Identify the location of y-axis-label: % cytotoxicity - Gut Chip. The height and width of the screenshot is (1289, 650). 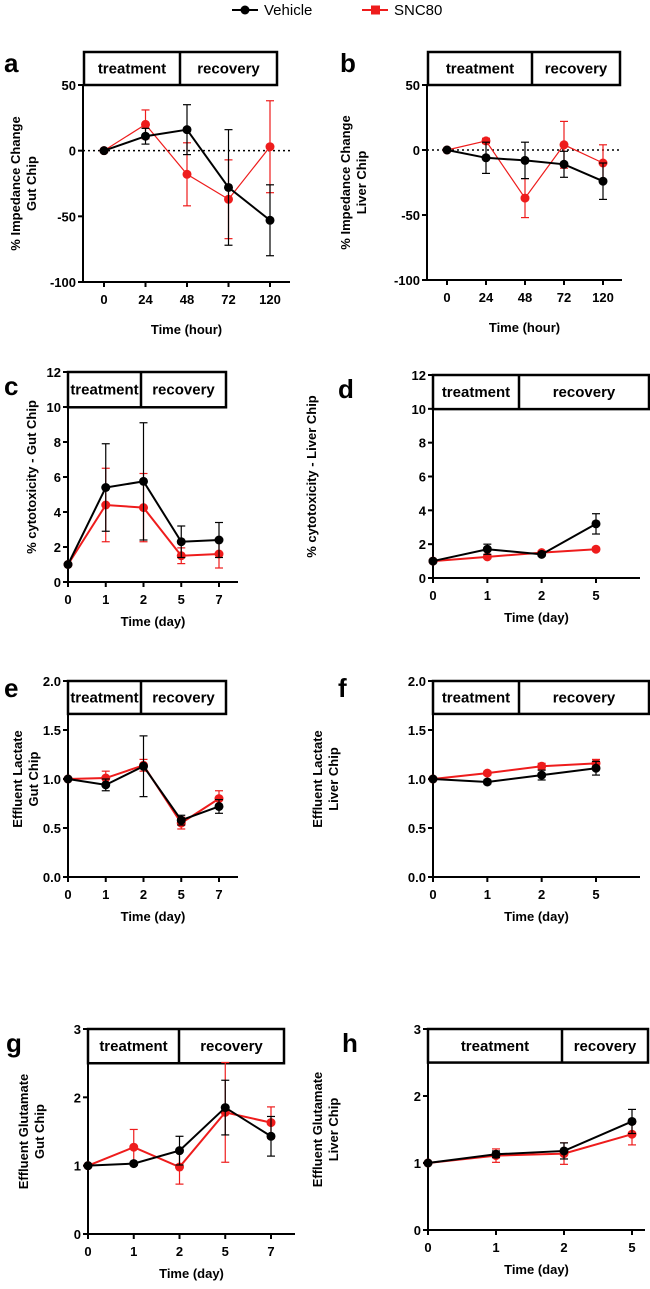
(31, 477).